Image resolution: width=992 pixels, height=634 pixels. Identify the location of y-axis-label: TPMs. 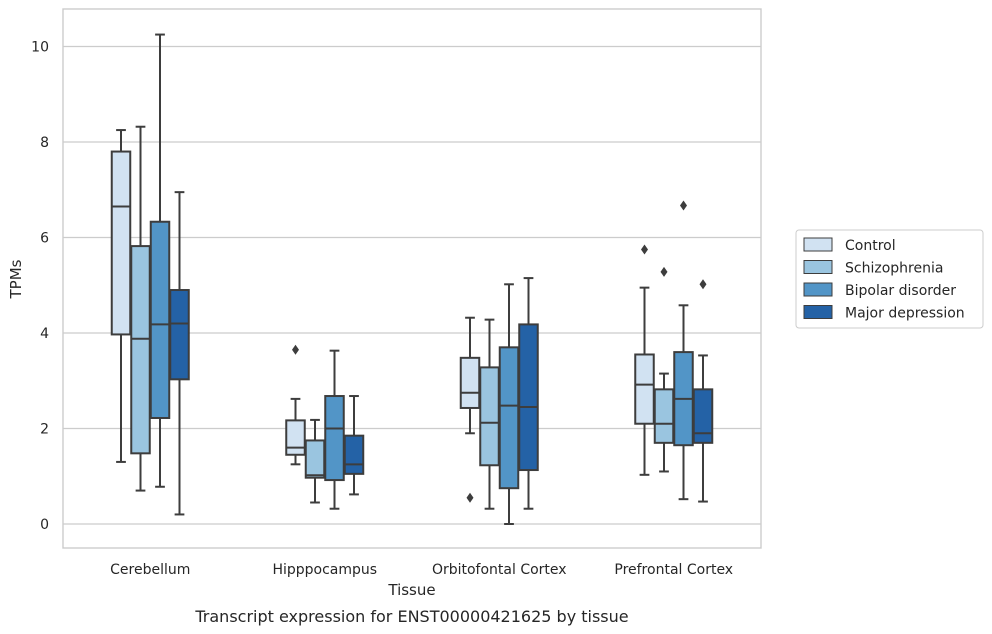
(16, 279).